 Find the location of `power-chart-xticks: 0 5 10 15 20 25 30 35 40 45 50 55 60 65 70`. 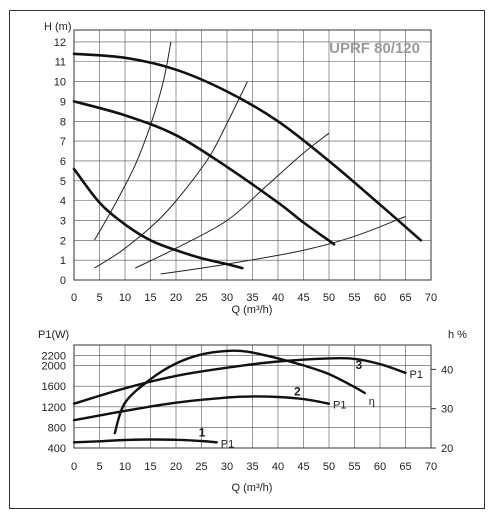

power-chart-xticks: 0 5 10 15 20 25 30 35 40 45 50 55 60 65 70 is located at coordinates (254, 467).